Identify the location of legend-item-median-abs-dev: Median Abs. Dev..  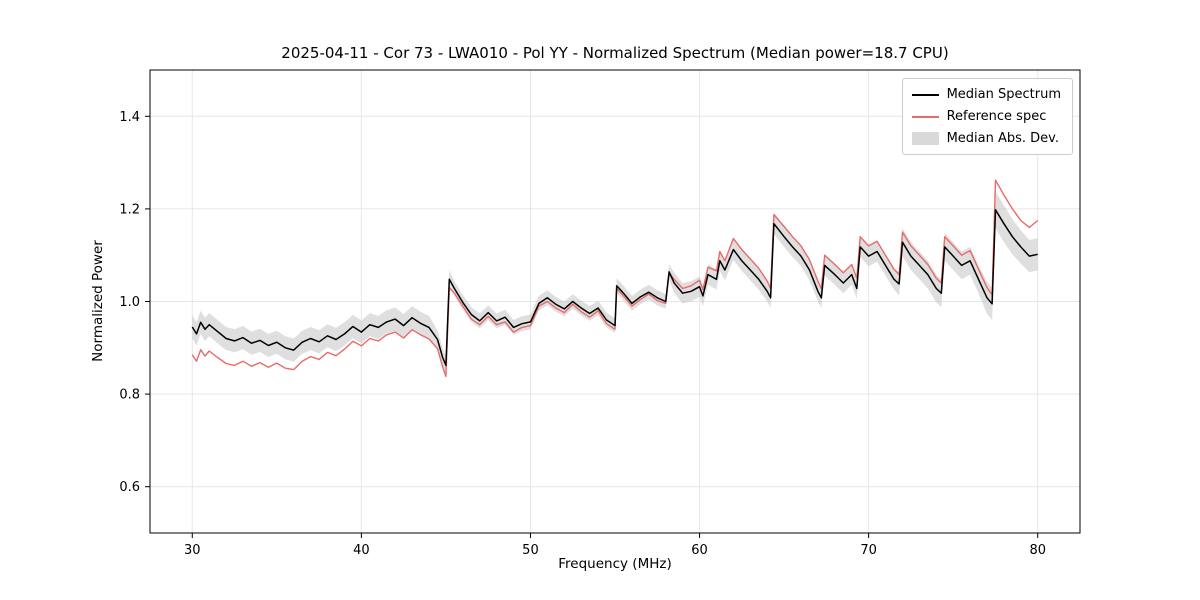
(986, 138).